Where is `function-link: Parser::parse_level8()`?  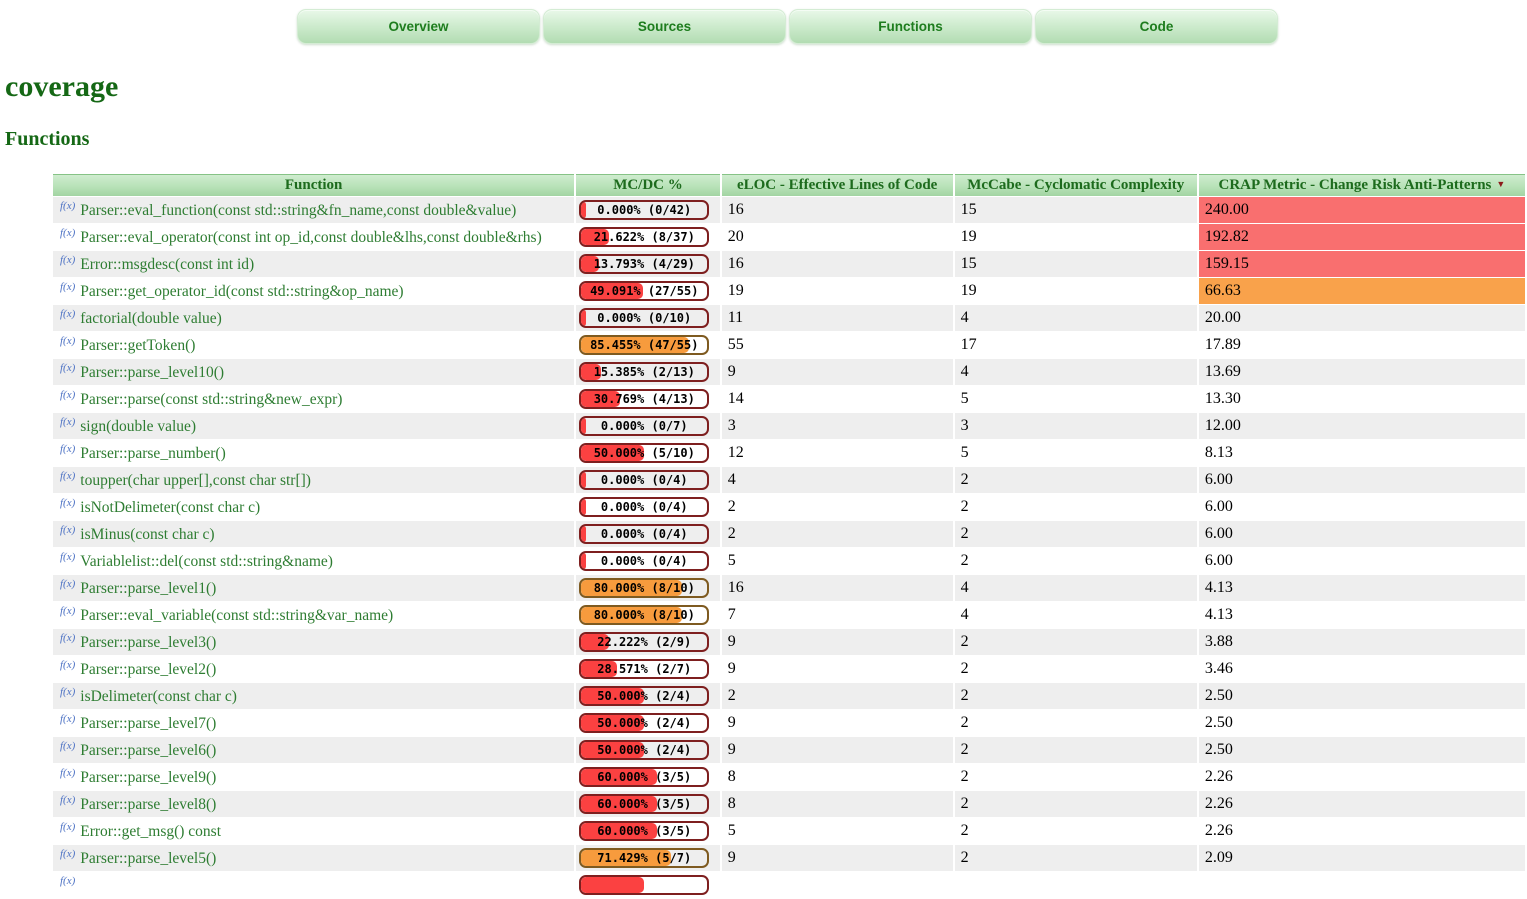
function-link: Parser::parse_level8() is located at coordinates (148, 805).